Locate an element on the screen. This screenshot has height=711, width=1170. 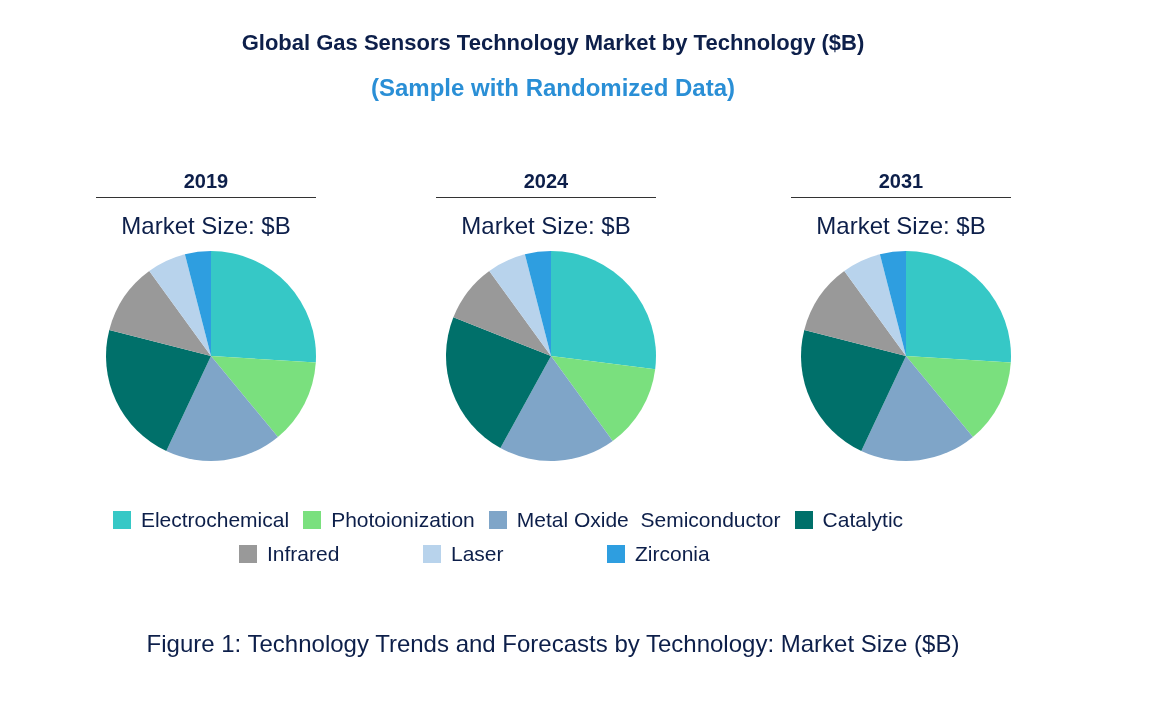
legend-label: Infrared is located at coordinates (303, 554).